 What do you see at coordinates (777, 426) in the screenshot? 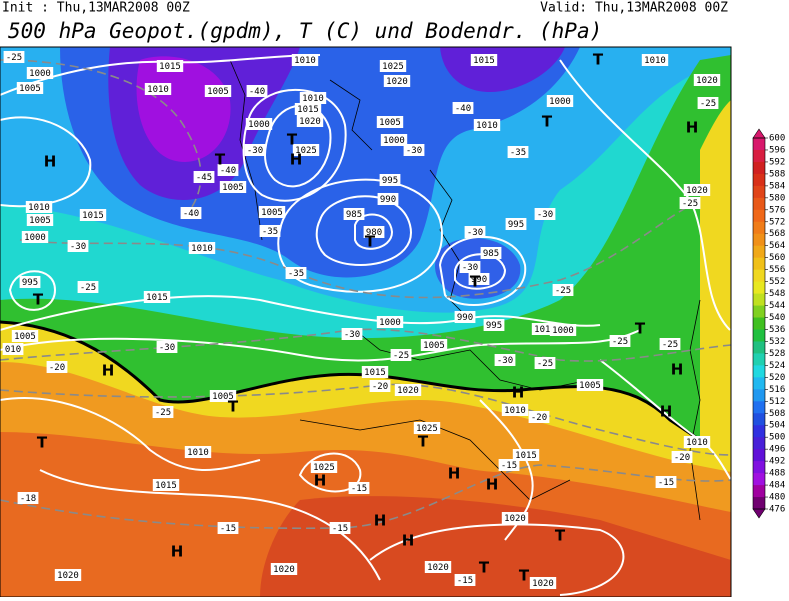
I see `colorbar-label: 504` at bounding box center [777, 426].